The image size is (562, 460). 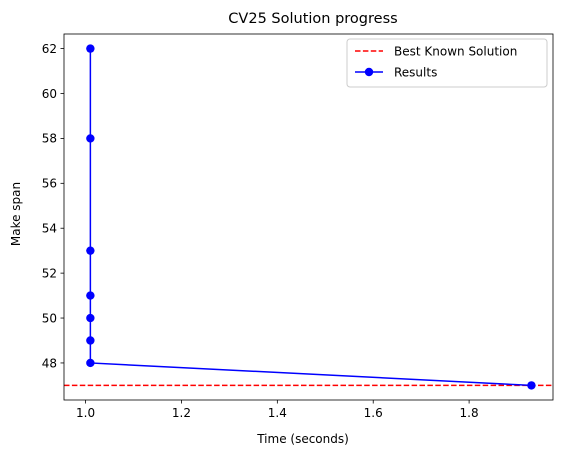 I want to click on x-tick-label-3: 1.6, so click(x=373, y=413).